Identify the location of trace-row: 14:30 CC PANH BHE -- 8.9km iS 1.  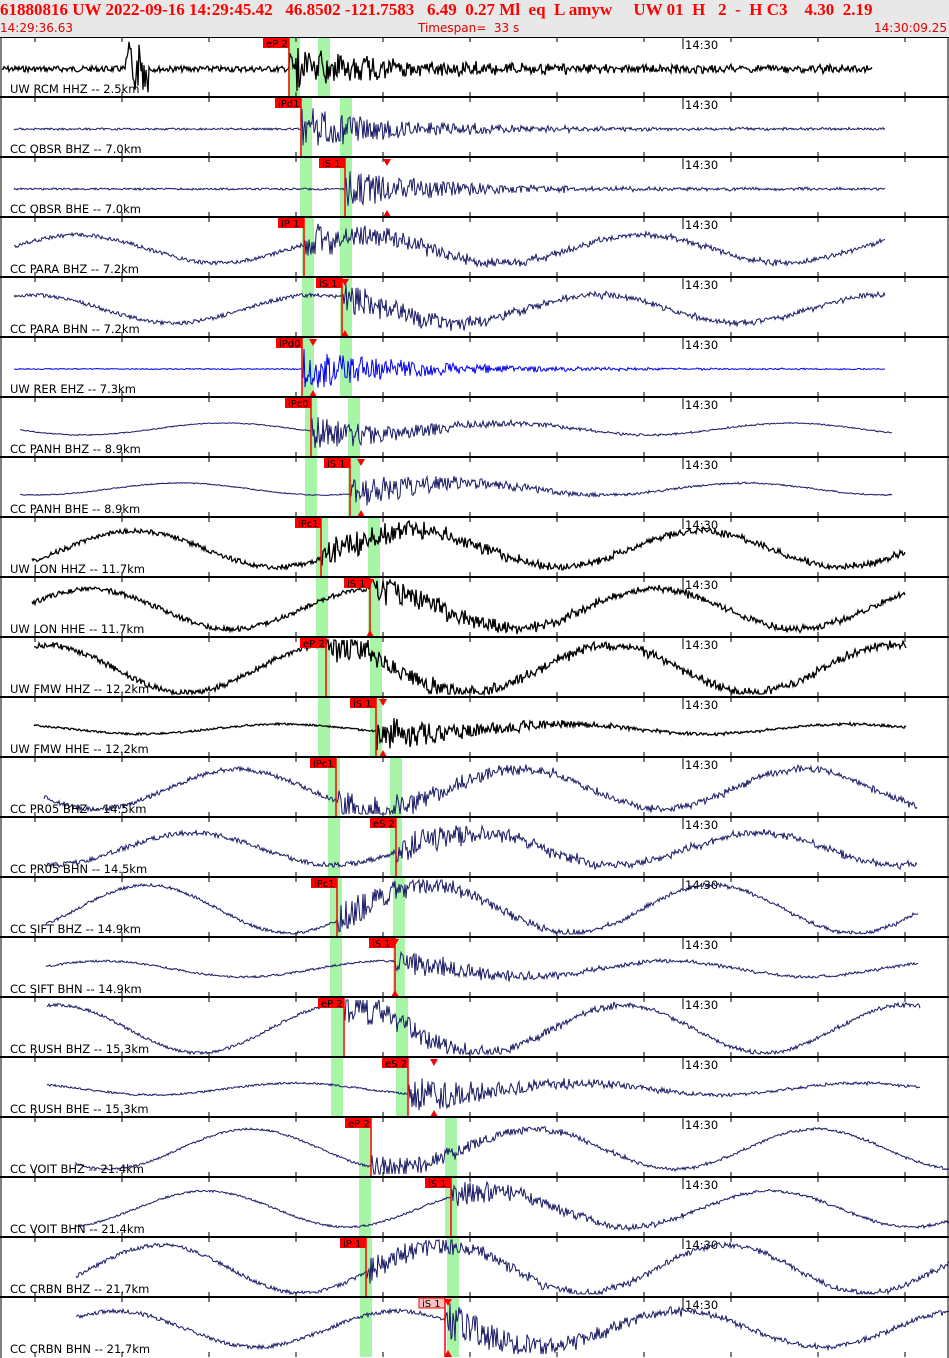
(474, 486).